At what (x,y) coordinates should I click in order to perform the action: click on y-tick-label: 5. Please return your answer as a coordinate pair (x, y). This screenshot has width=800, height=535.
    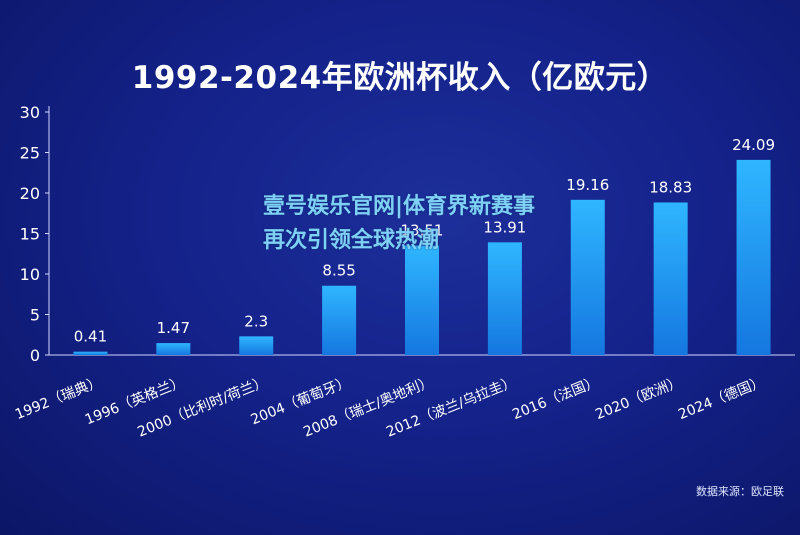
    Looking at the image, I should click on (35, 315).